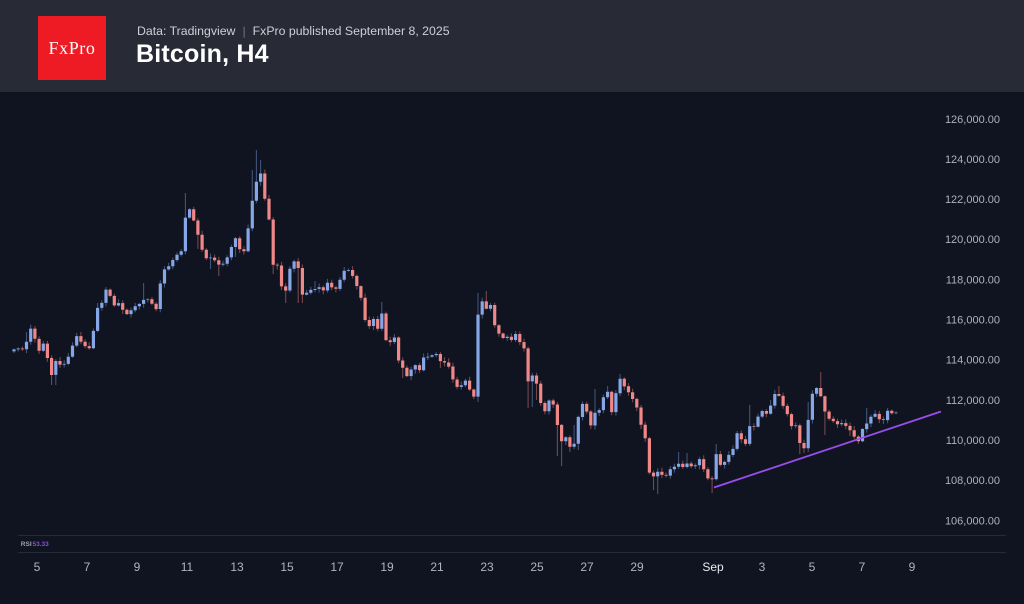 The width and height of the screenshot is (1024, 604). I want to click on svg-text: 27, so click(587, 567).